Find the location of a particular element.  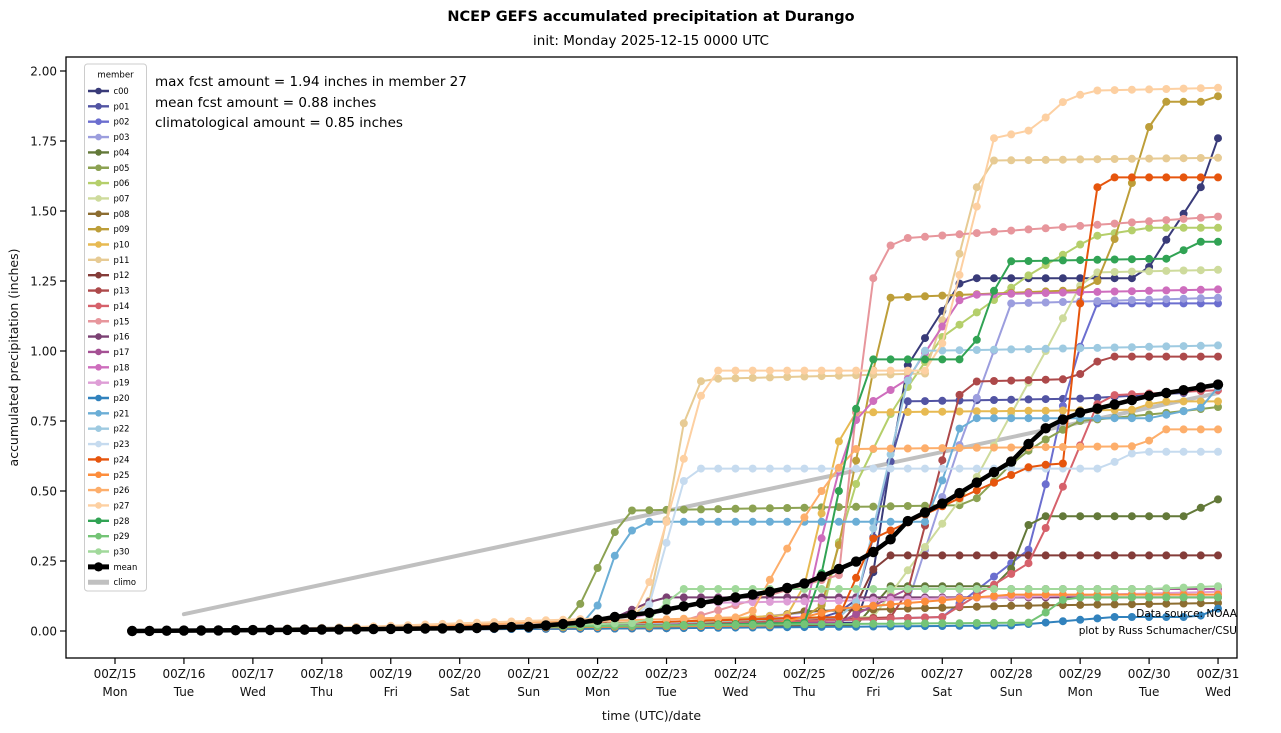

legend-label-mean: mean is located at coordinates (126, 567).